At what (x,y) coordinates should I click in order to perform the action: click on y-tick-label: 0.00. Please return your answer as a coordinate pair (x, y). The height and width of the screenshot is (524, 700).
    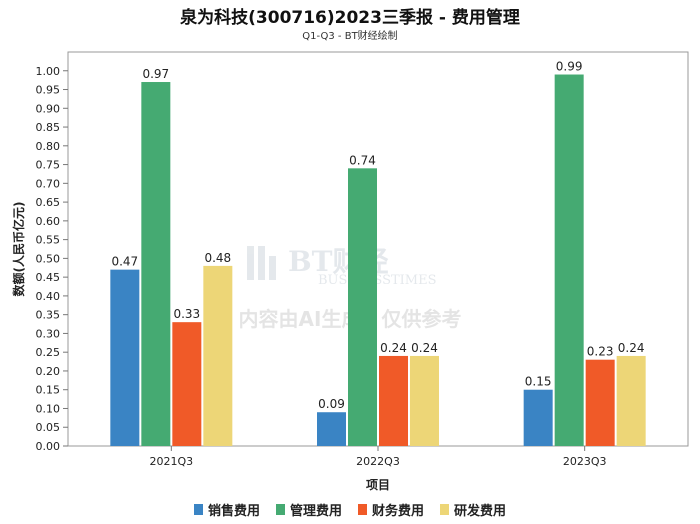
    Looking at the image, I should click on (48, 446).